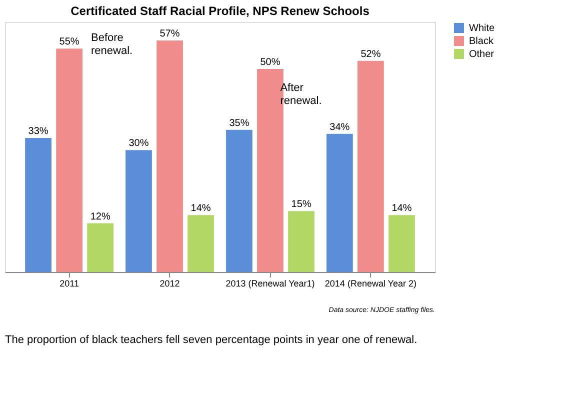  What do you see at coordinates (100, 216) in the screenshot?
I see `data-label: 12%` at bounding box center [100, 216].